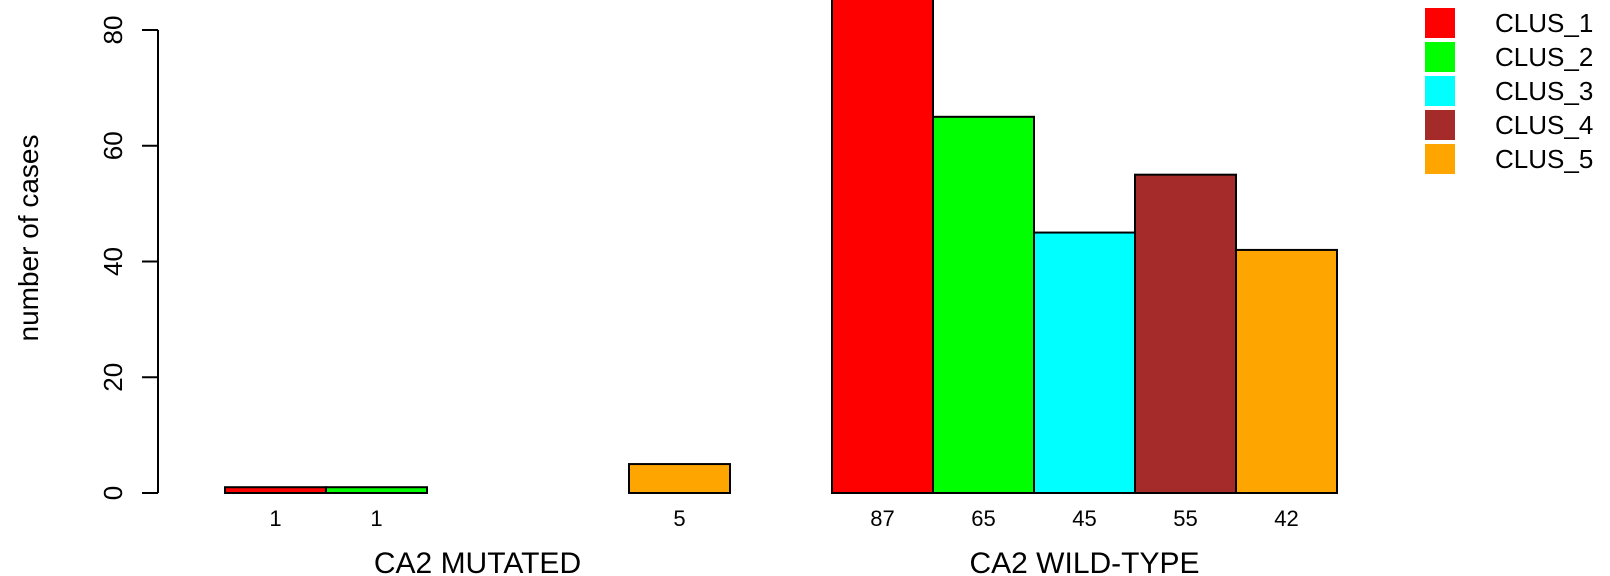 The height and width of the screenshot is (576, 1610). I want to click on legend: CLUS_1 CLUS_2 CLUS_3 CLUS_4 CLUS_5, so click(1509, 91).